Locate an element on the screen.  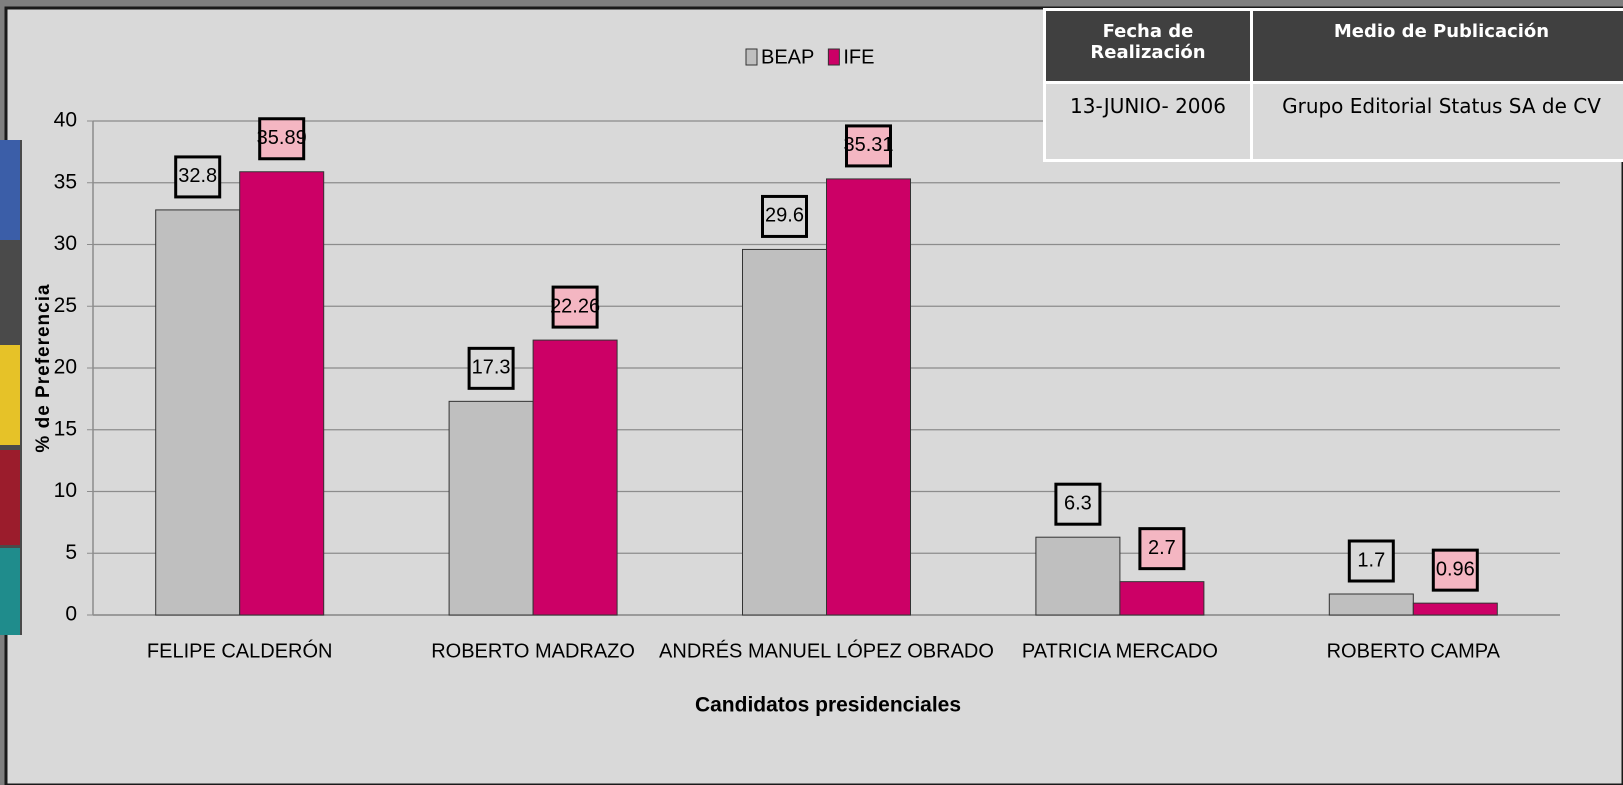
value-label: 17.3 is located at coordinates (491, 368).